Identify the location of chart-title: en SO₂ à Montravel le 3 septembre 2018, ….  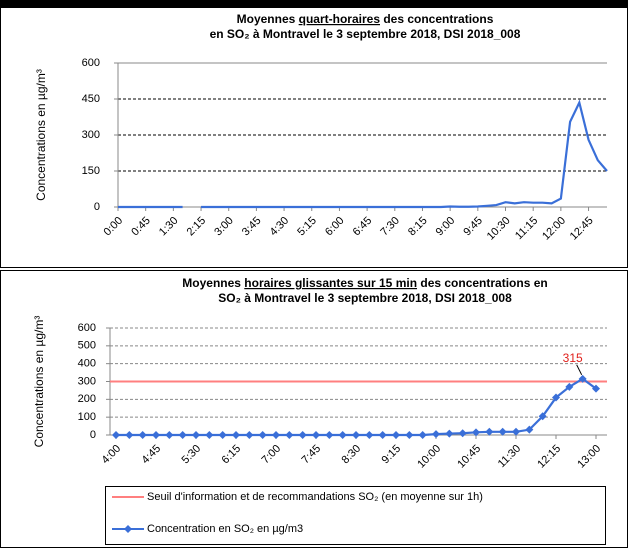
(365, 34).